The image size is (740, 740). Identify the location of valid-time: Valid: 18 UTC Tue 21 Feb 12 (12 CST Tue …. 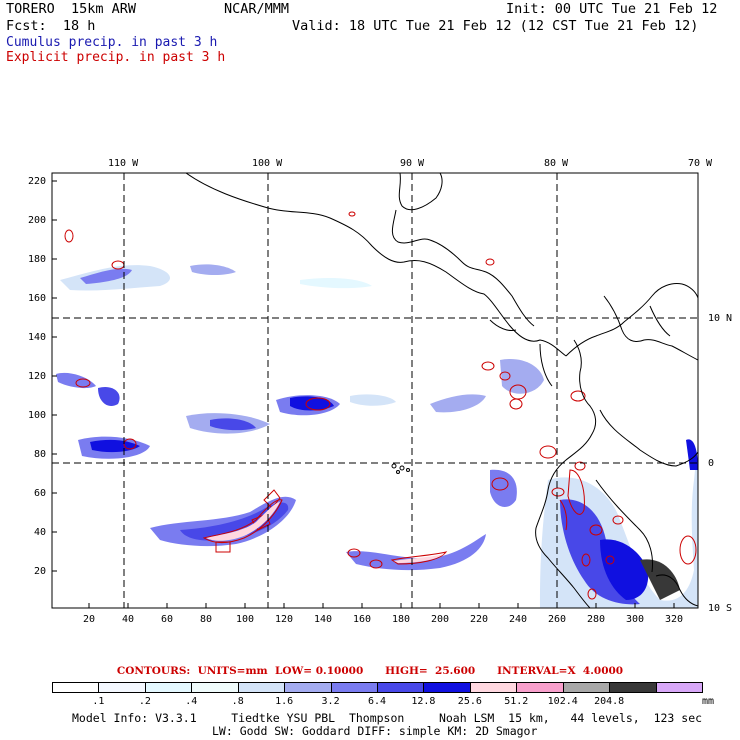
(495, 26).